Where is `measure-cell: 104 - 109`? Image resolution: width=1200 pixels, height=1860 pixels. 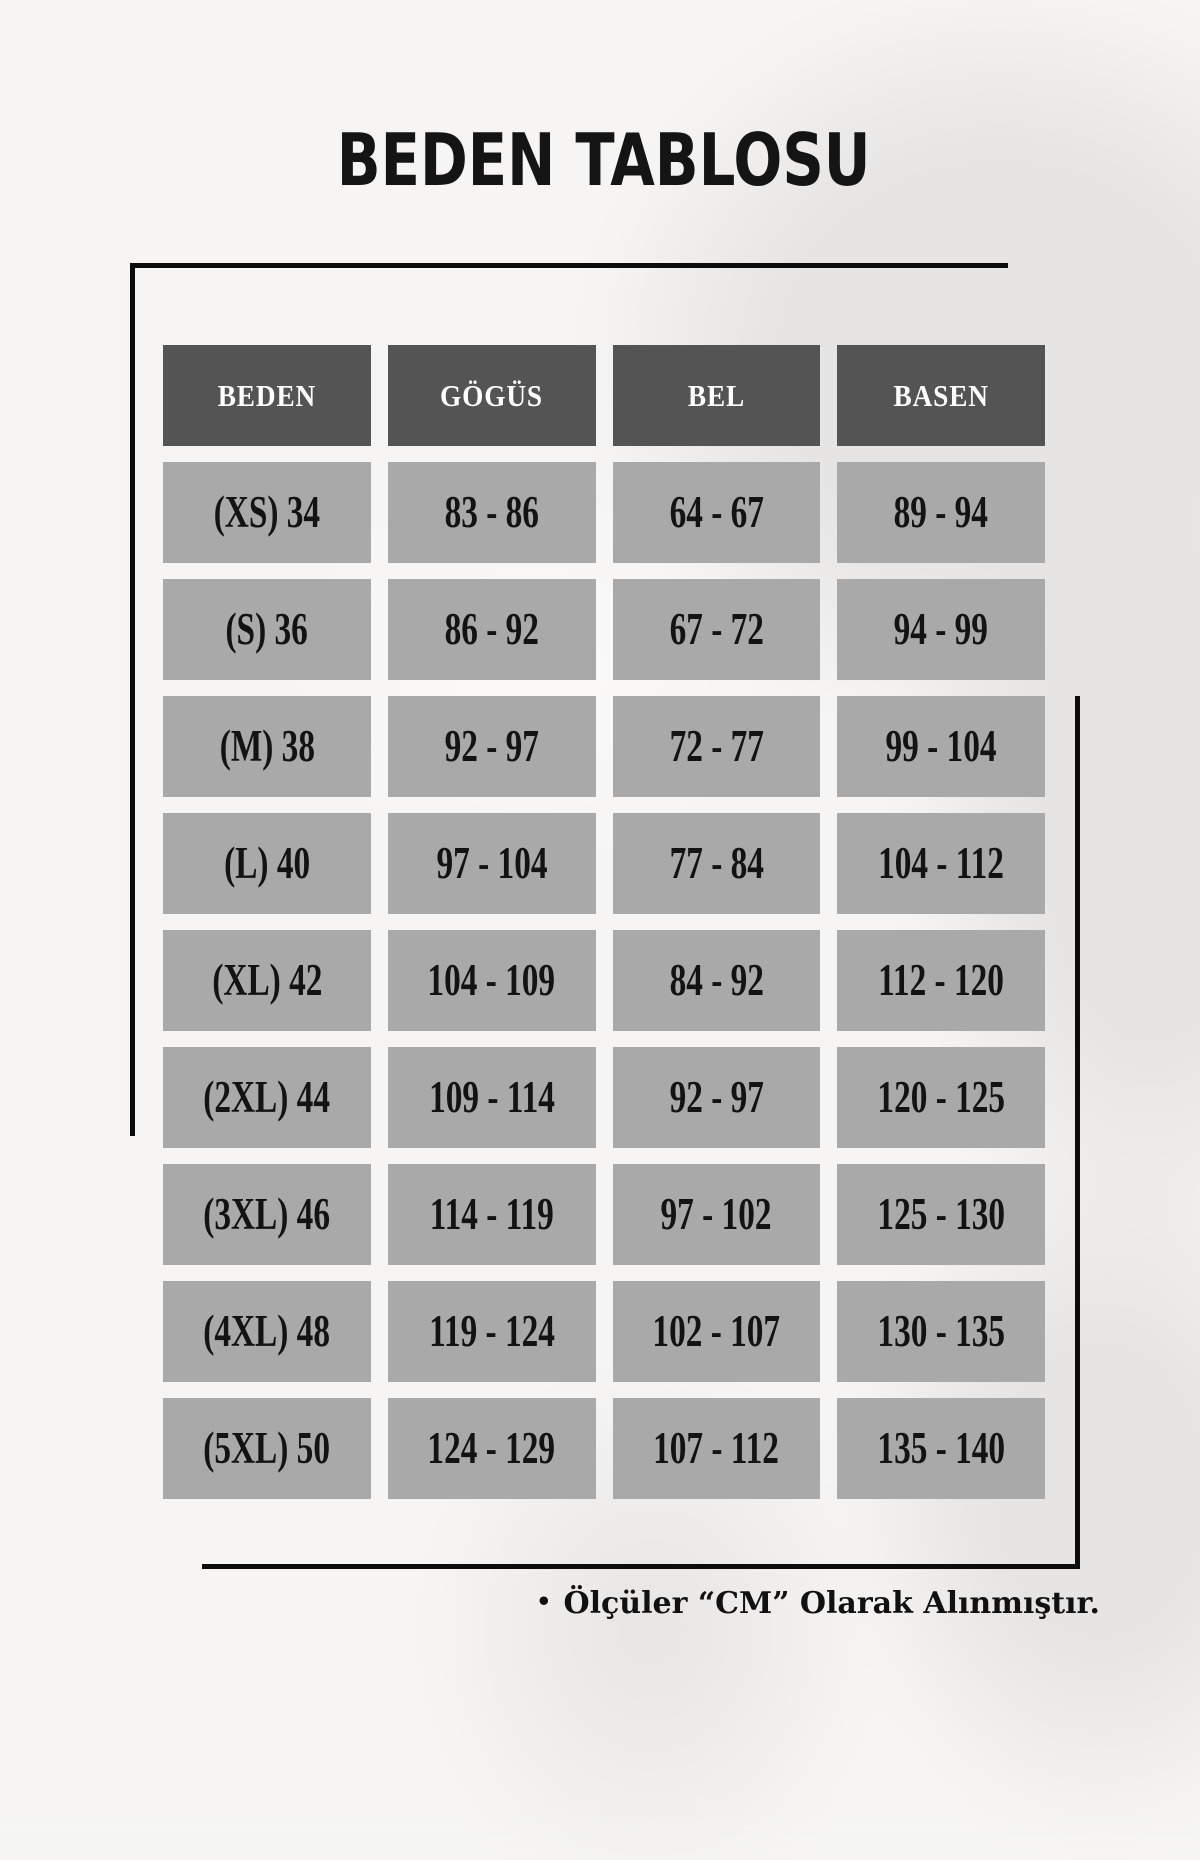
measure-cell: 104 - 109 is located at coordinates (491, 980).